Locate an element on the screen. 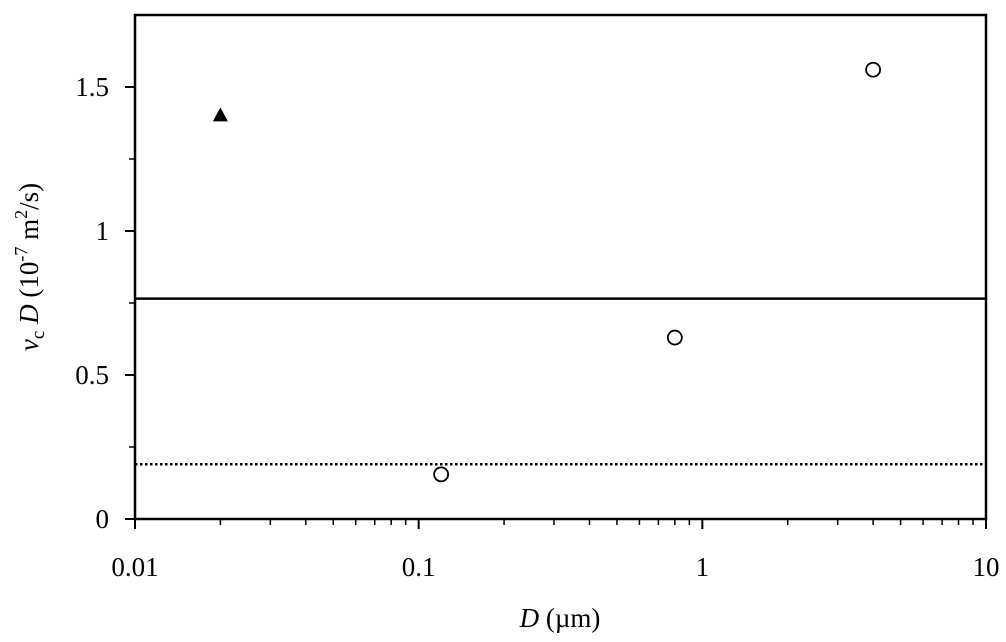 This screenshot has width=1006, height=642. x-axis-ticks is located at coordinates (560, 524).